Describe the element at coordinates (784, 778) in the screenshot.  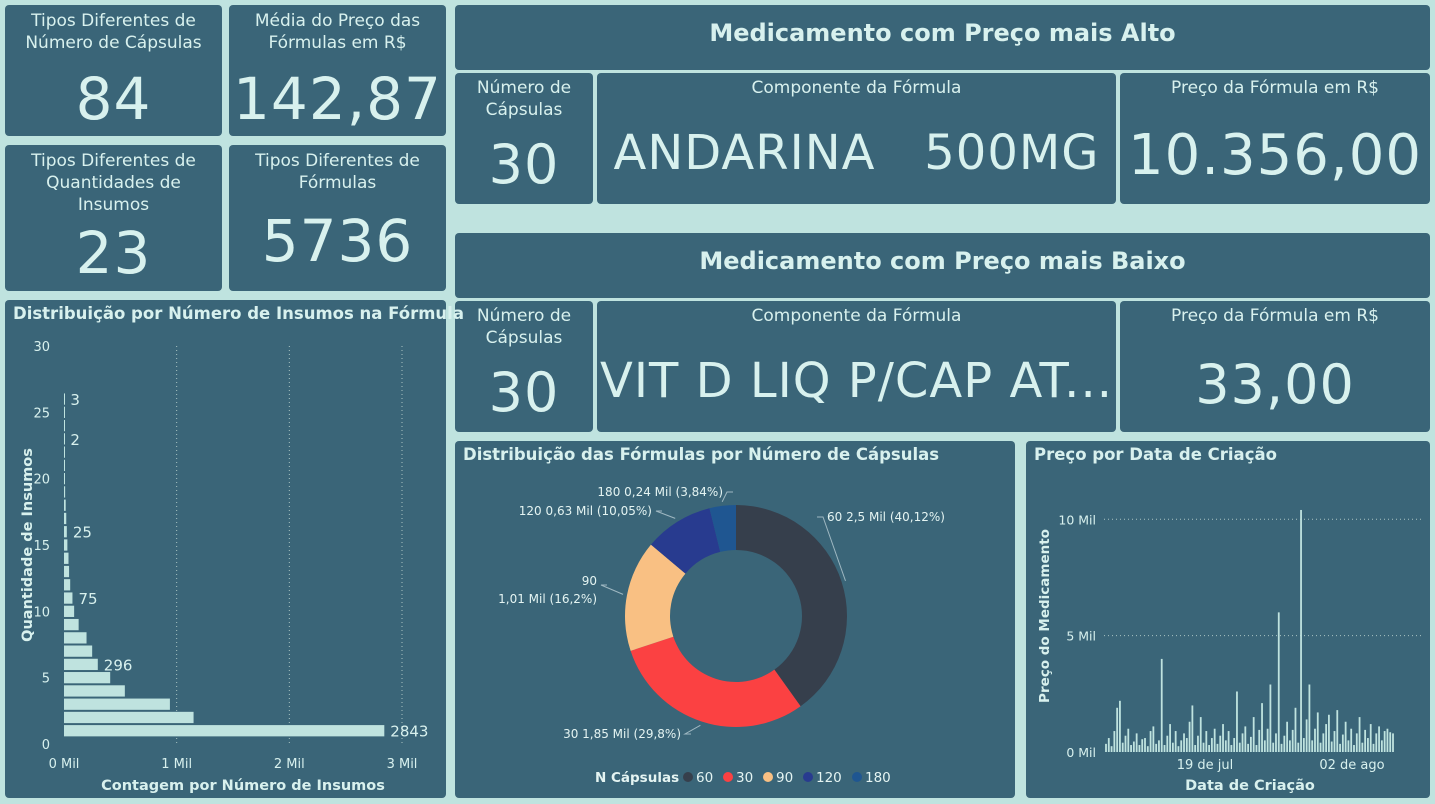
I see `legend-label: 90` at that location.